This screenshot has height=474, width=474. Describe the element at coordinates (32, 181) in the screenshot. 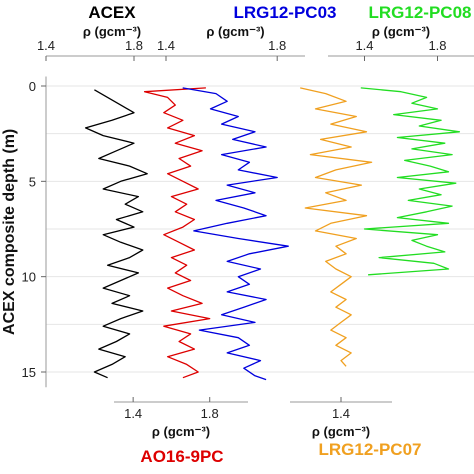

I see `depth-tick-label: 5` at that location.